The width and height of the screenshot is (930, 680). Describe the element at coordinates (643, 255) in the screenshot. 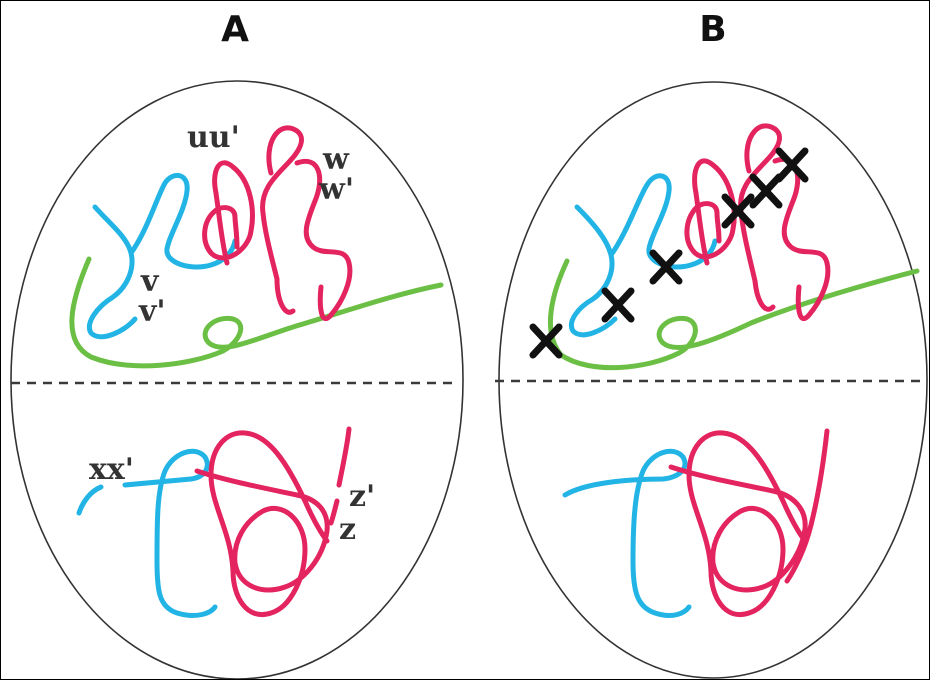

I see `blue-strand-b` at that location.